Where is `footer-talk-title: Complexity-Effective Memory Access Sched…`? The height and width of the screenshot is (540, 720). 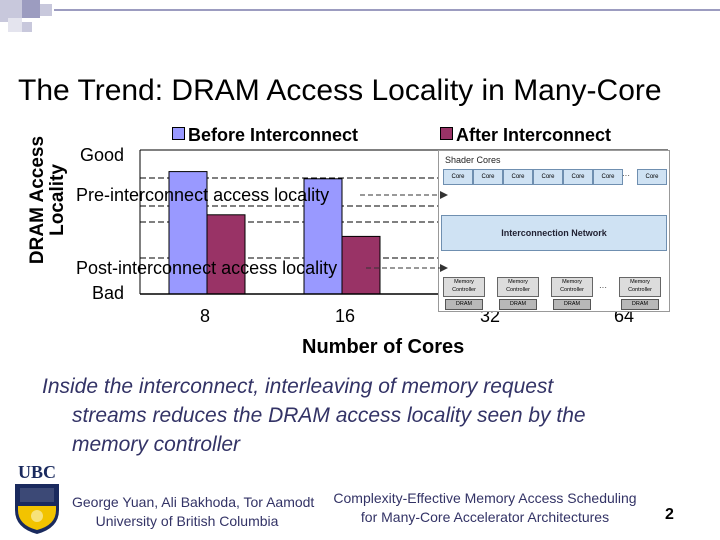
footer-talk-title: Complexity-Effective Memory Access Sched… is located at coordinates (485, 507).